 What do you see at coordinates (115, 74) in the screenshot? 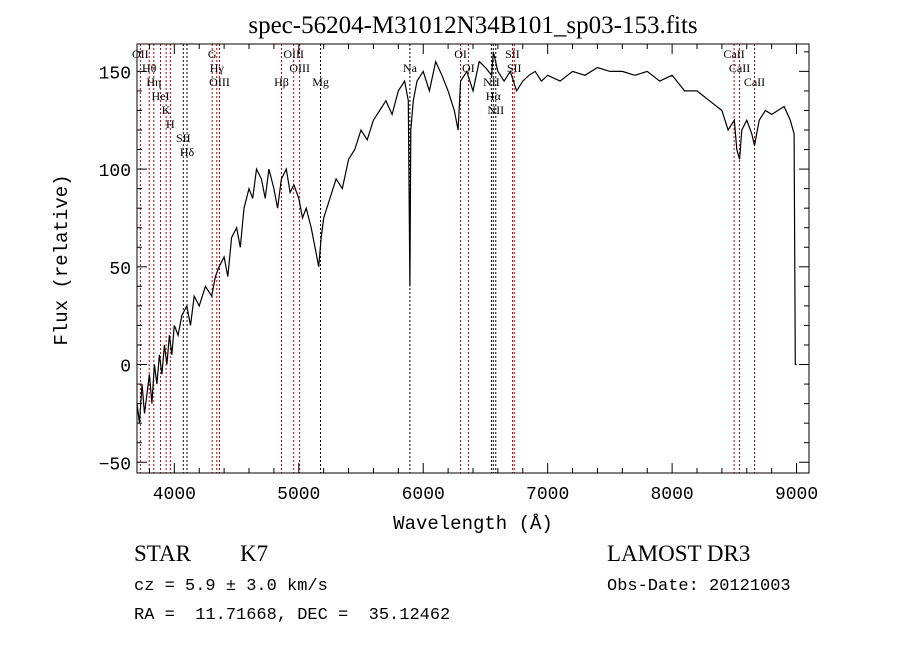
I see `y-tick-label: 150` at bounding box center [115, 74].